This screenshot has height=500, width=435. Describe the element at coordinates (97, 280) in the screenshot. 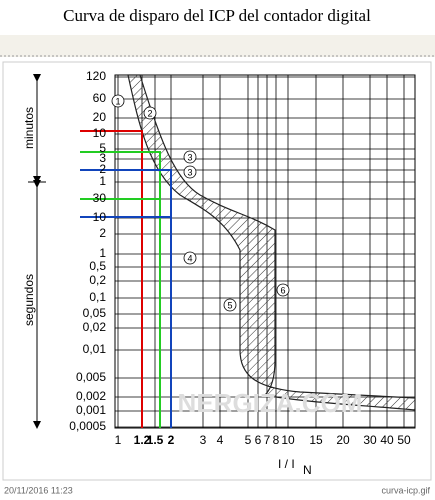

I see `y-tick-label: 0,2` at that location.